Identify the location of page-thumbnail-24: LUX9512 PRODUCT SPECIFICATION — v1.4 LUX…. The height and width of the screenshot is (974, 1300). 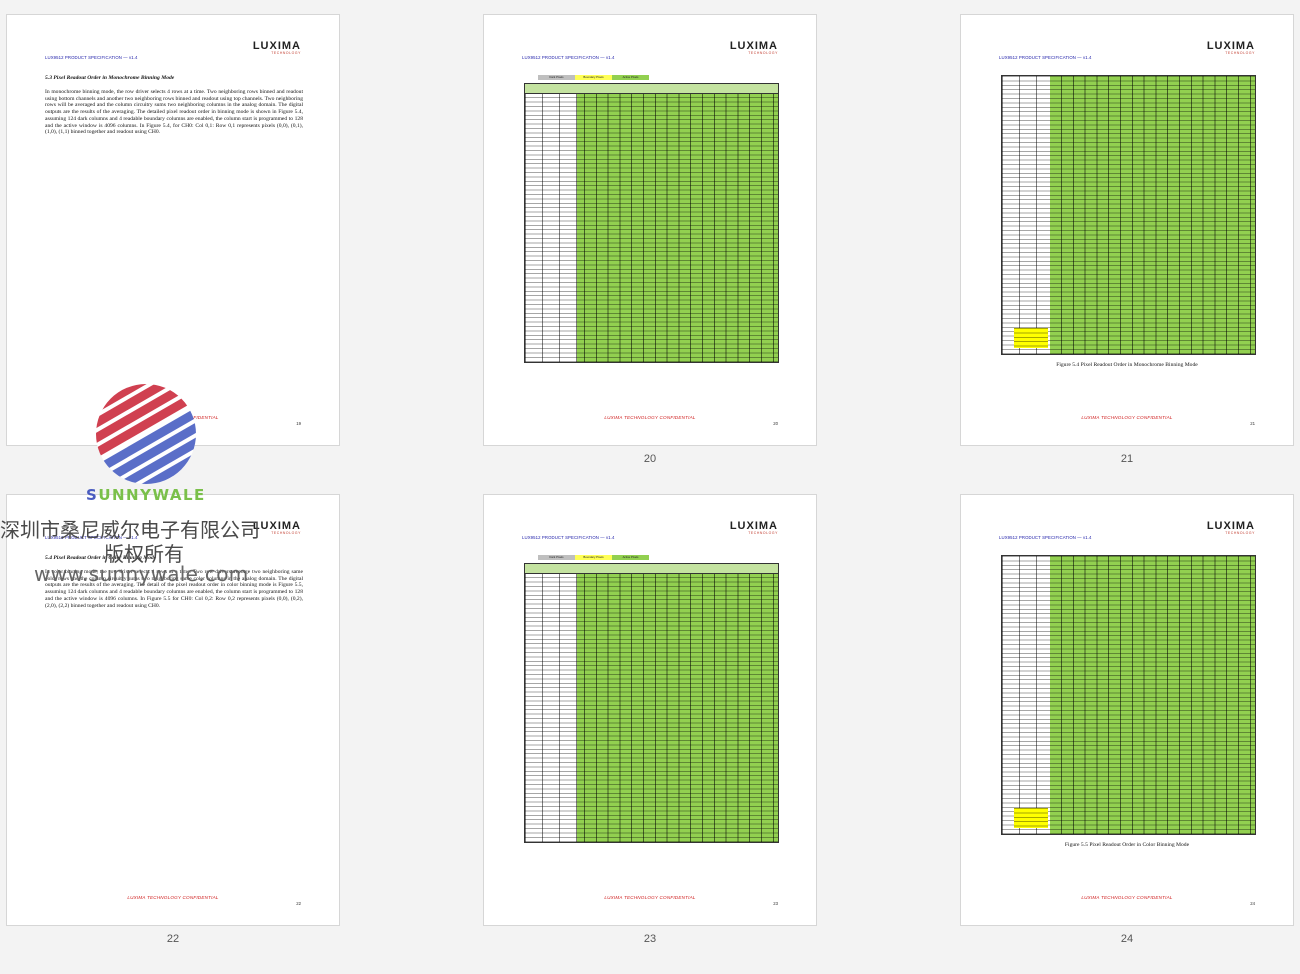
(1127, 710).